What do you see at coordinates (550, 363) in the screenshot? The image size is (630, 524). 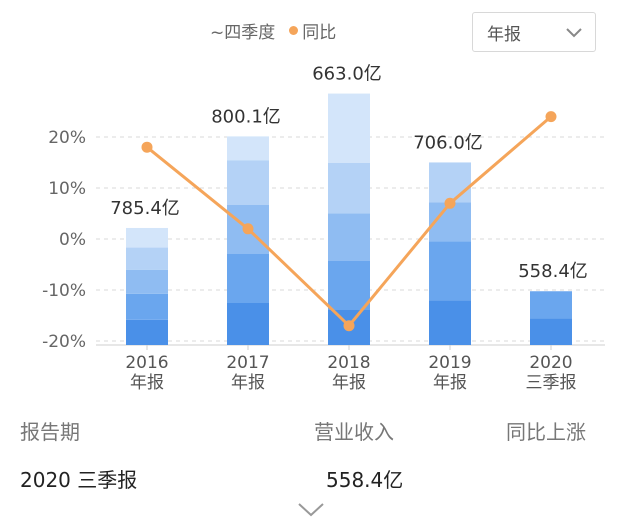 I see `x-tick-label: 2020` at bounding box center [550, 363].